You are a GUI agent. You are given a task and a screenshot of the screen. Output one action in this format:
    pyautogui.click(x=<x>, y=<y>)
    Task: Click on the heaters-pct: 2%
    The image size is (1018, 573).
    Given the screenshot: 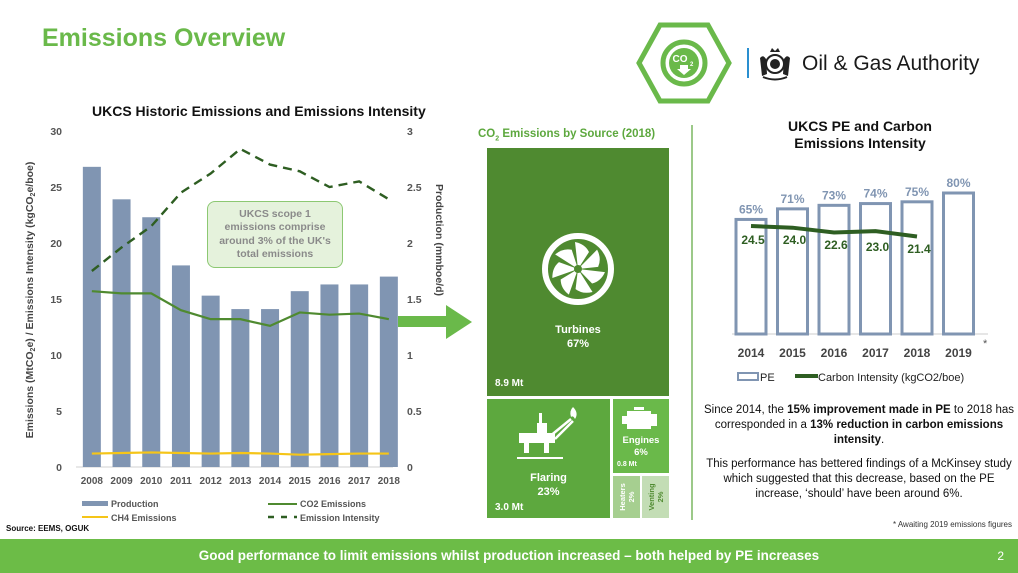 What is the action you would take?
    pyautogui.click(x=631, y=497)
    